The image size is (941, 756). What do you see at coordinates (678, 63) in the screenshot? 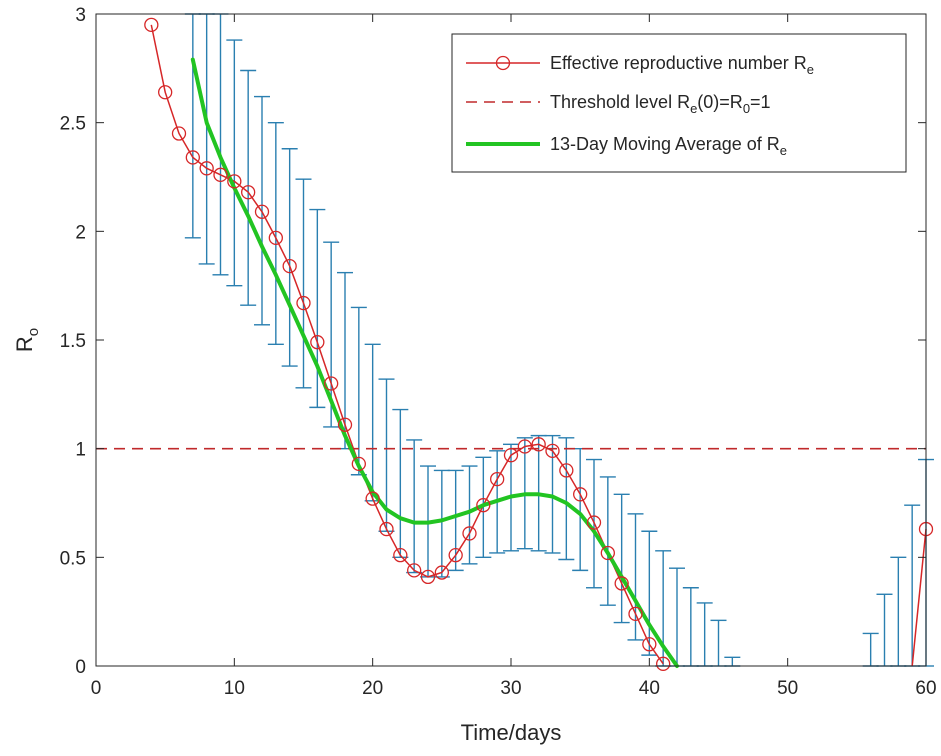
I see `legend-label-re-main: Effective reproductive number R` at bounding box center [678, 63].